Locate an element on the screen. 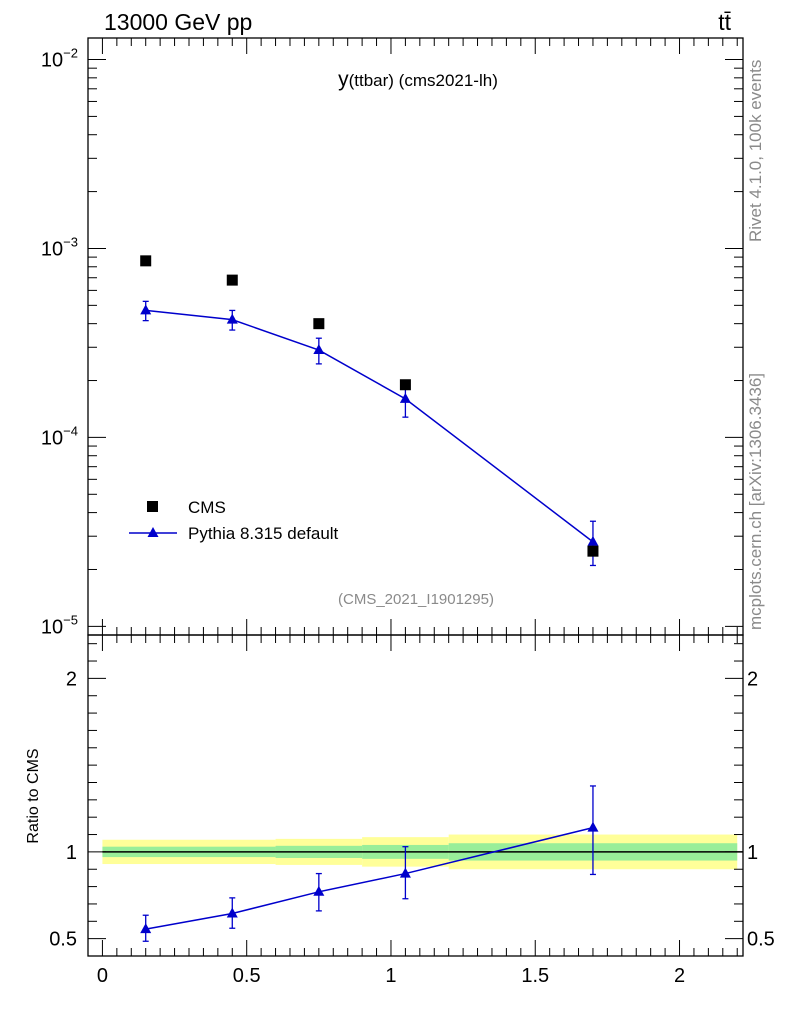 This screenshot has height=1024, width=786. ratio-y-tick-label-right: 0.5 is located at coordinates (761, 940).